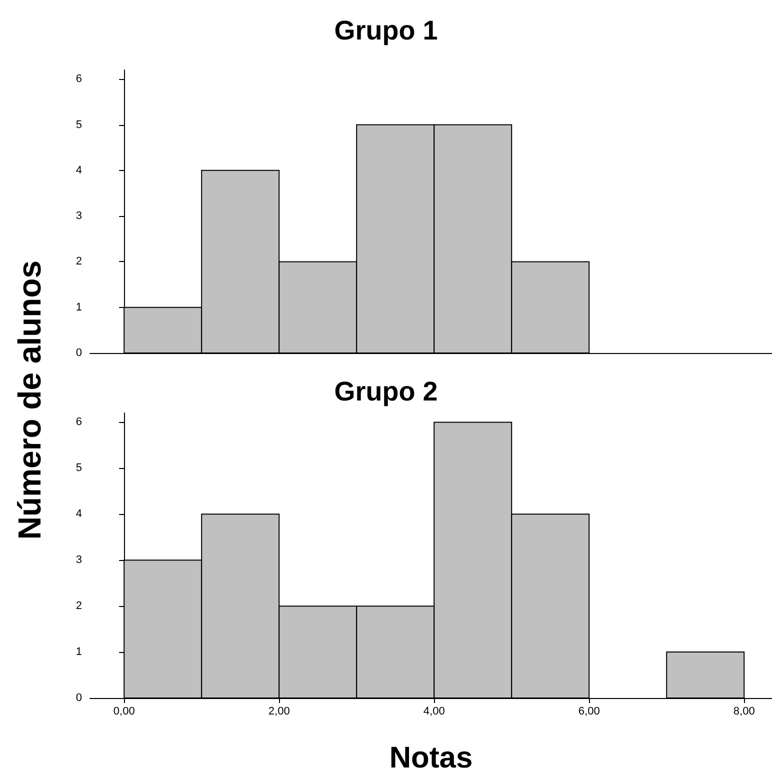 This screenshot has height=778, width=772. Describe the element at coordinates (589, 712) in the screenshot. I see `x-tick-label: 6,00` at that location.